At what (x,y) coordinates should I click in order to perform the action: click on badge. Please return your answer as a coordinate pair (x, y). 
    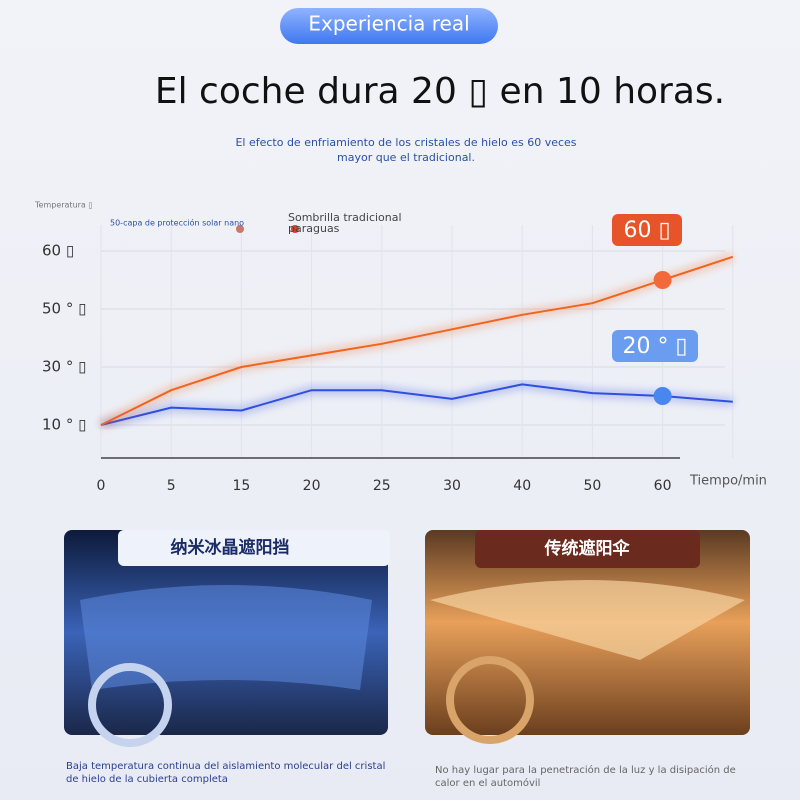
    Looking at the image, I should click on (389, 26).